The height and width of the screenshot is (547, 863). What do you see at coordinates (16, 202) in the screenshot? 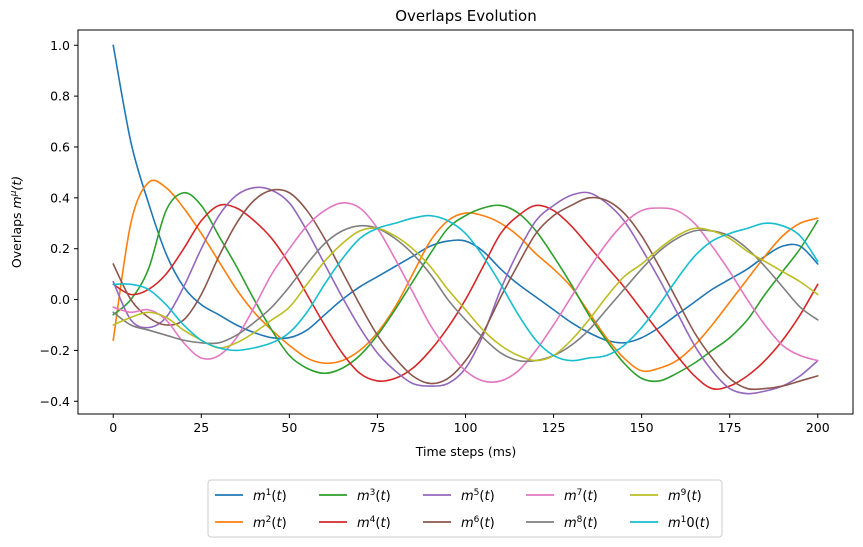
I see `y-axis-label-var: m` at bounding box center [16, 202].